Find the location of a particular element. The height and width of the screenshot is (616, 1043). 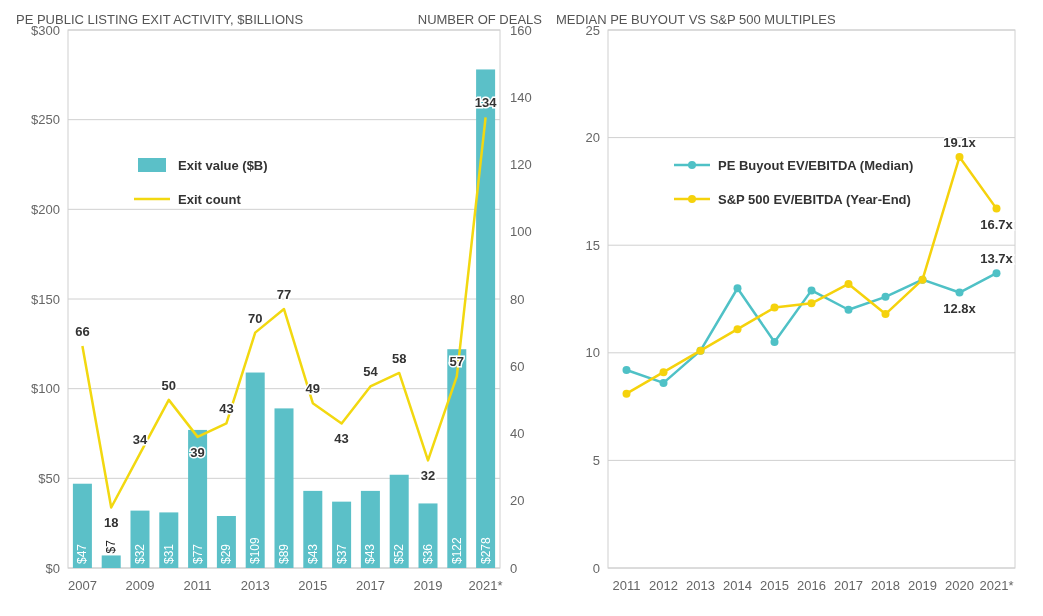

y2-tick-label: 80 is located at coordinates (517, 299).